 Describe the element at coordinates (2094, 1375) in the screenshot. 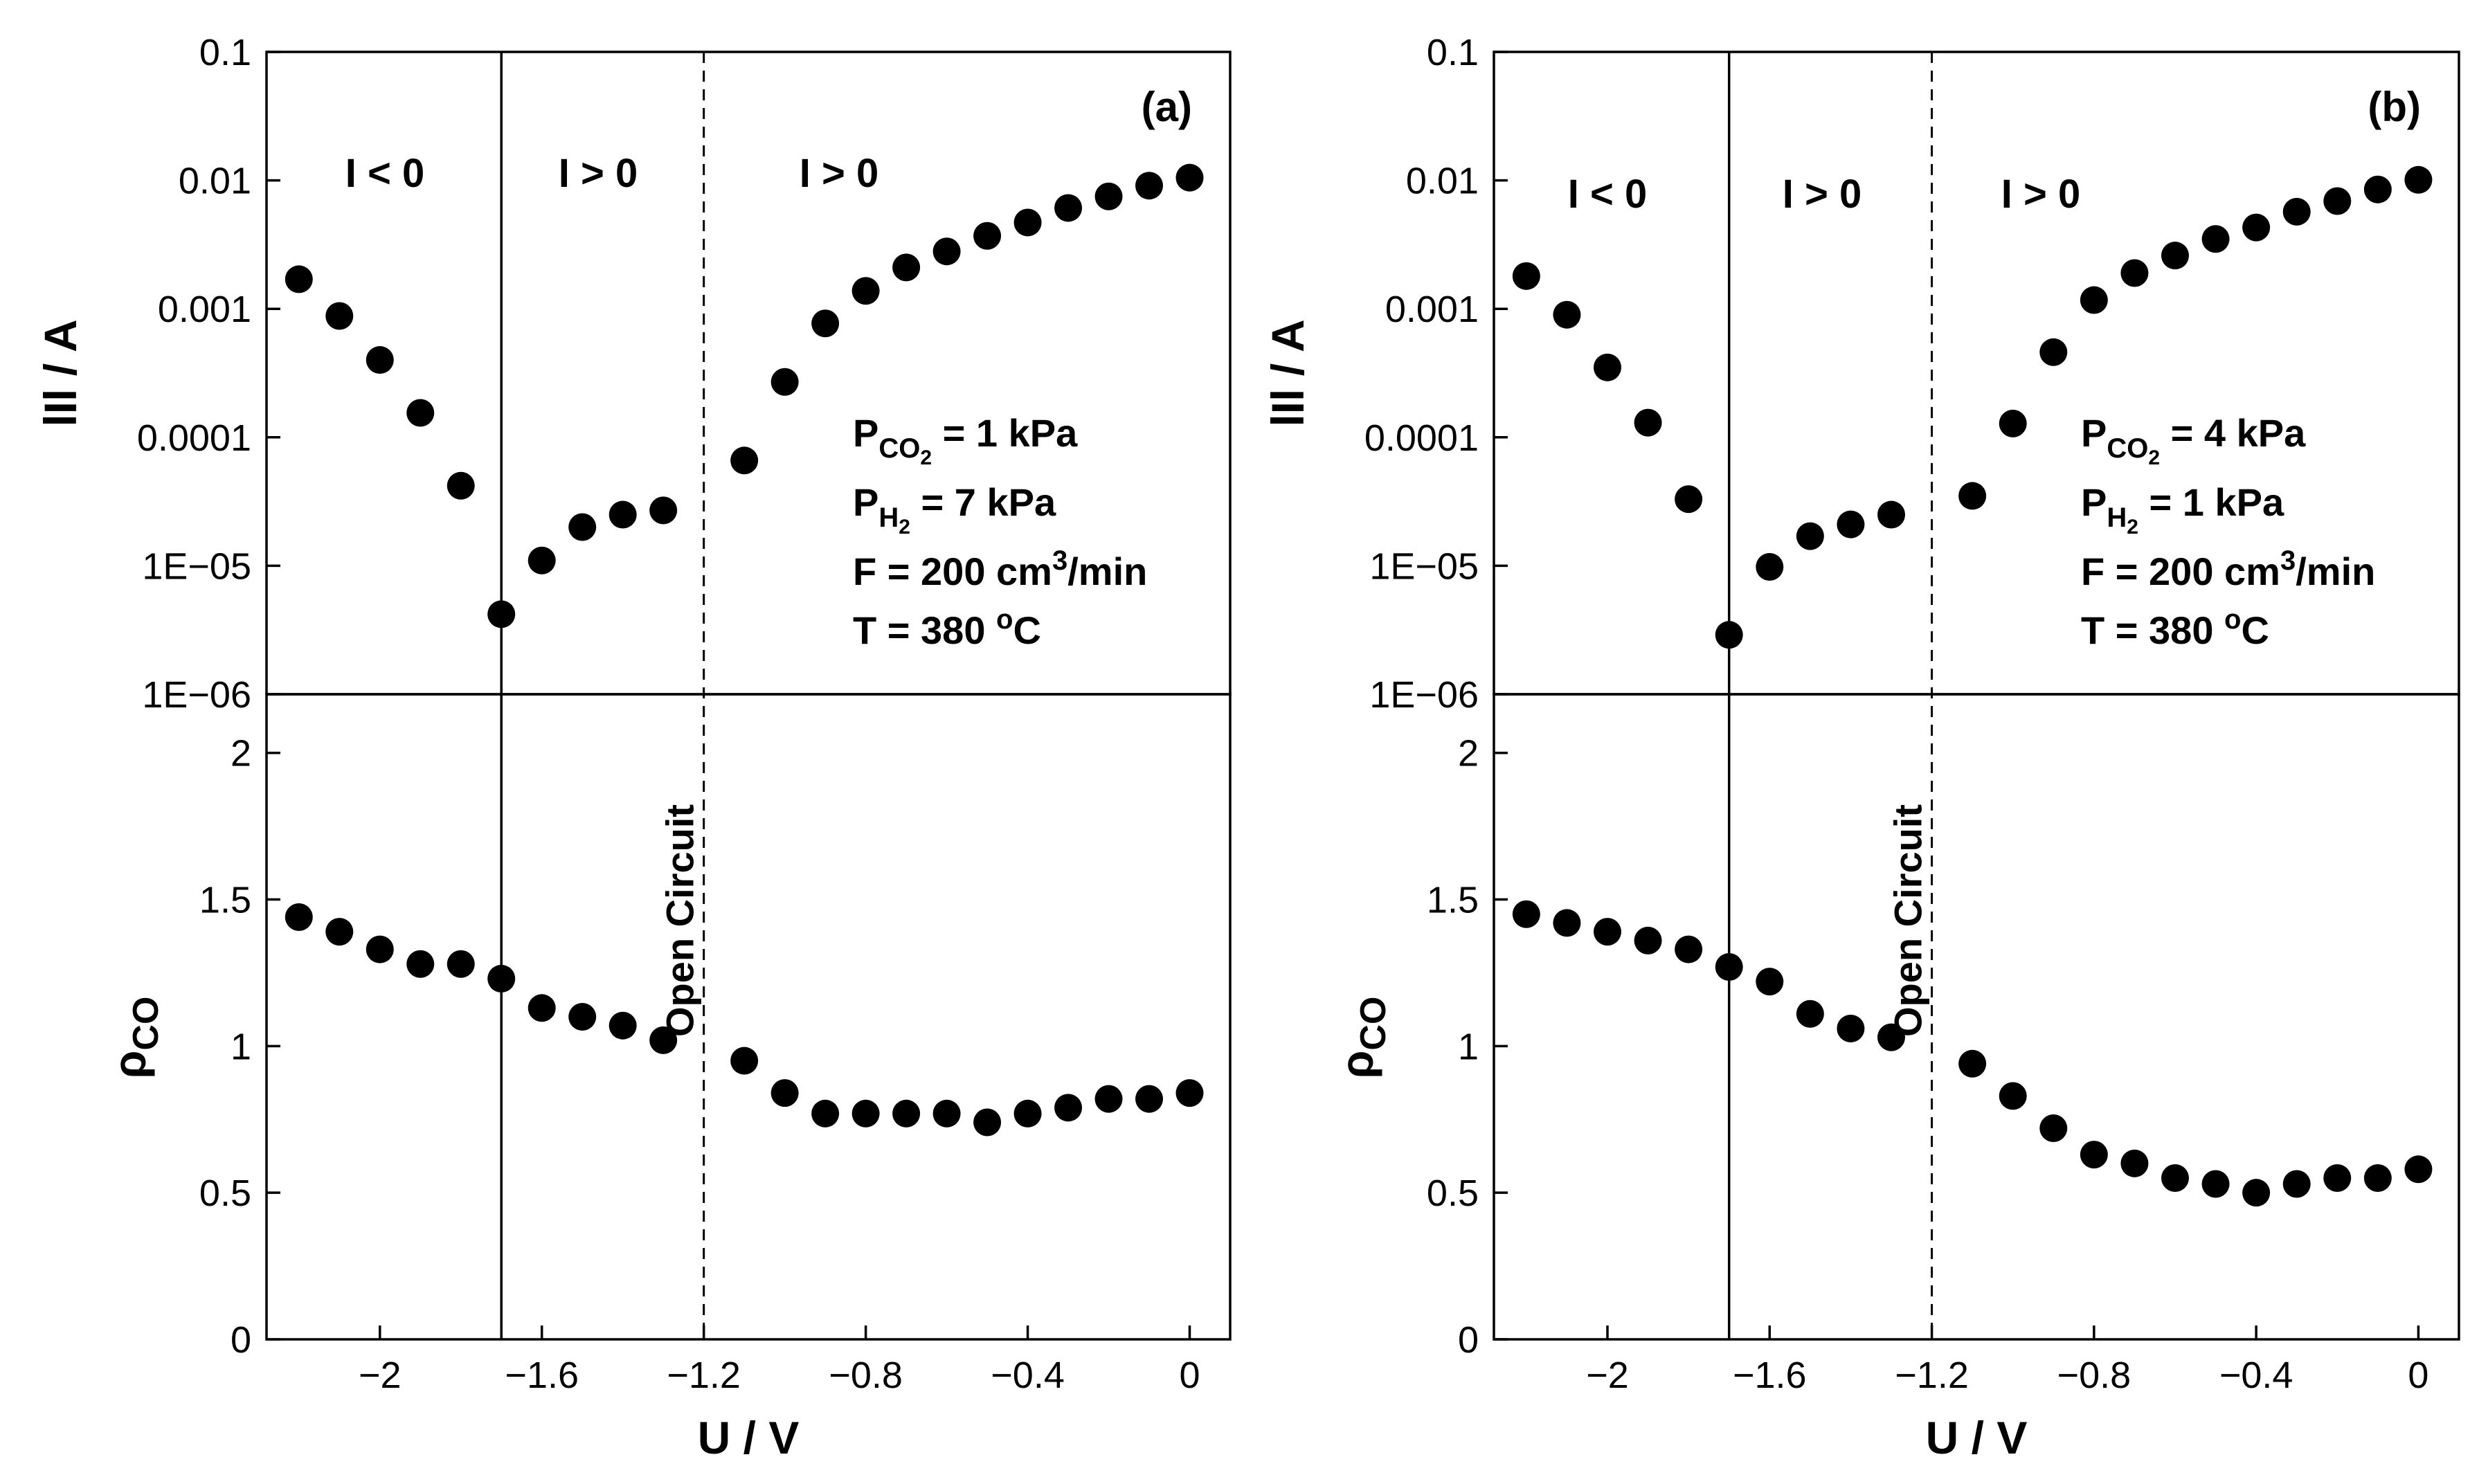

I see `x-tick-label: −0.8` at that location.